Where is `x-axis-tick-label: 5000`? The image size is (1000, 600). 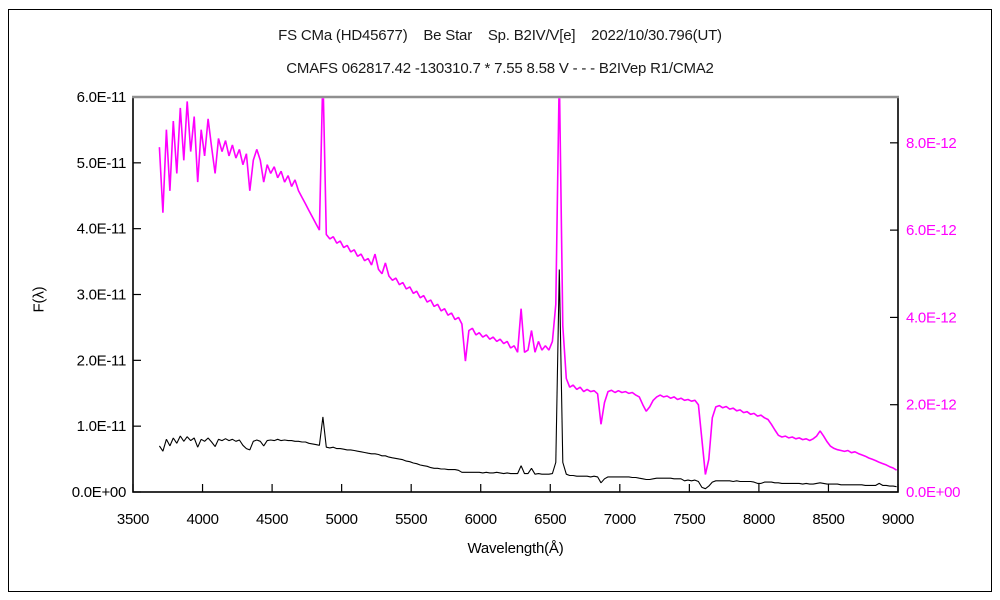
x-axis-tick-label: 5000 is located at coordinates (342, 519).